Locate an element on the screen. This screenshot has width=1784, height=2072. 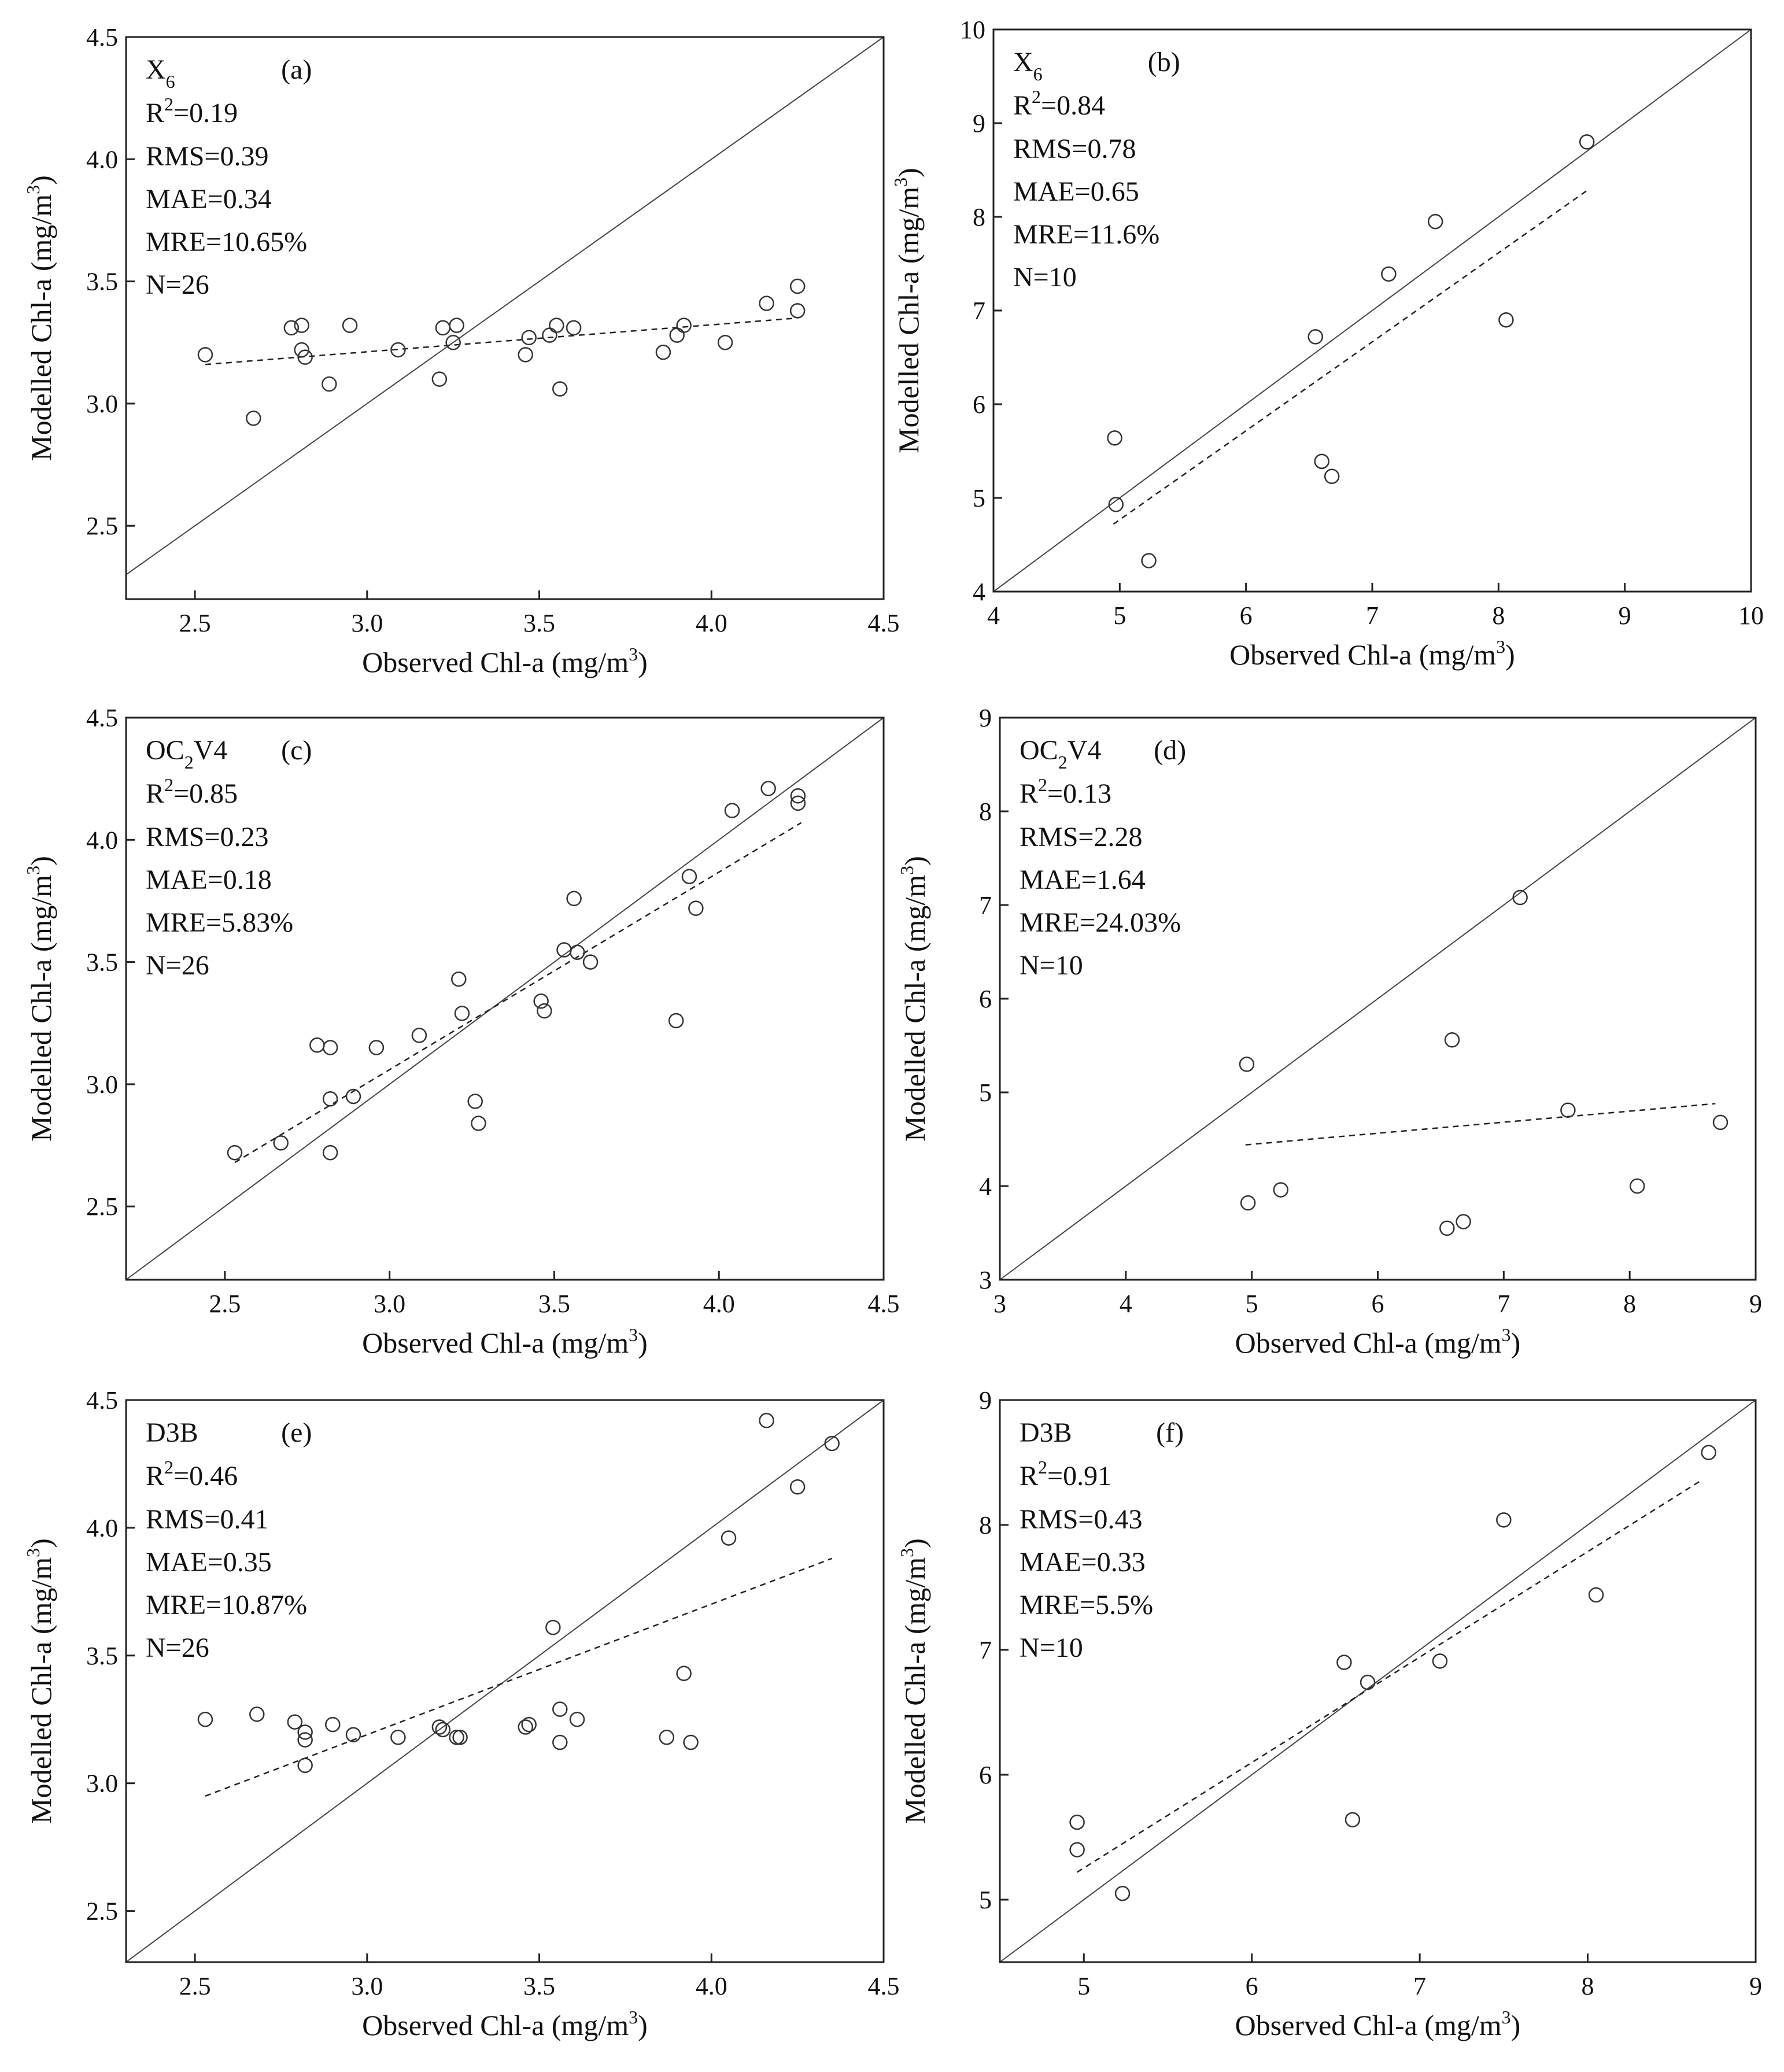
x-tick-label: 5 is located at coordinates (1083, 1986).